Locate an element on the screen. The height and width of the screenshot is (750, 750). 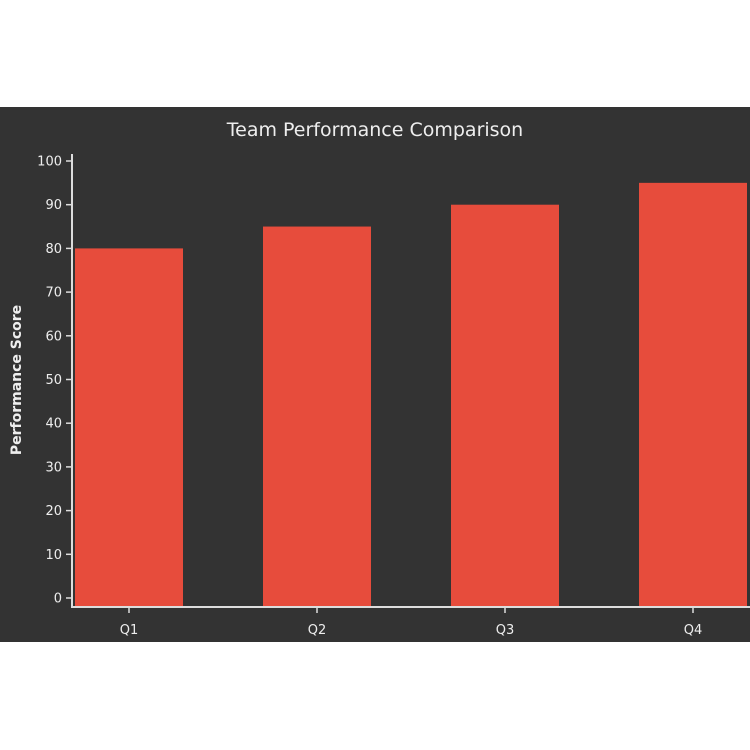
y-tick-label: 0 is located at coordinates (58, 599).